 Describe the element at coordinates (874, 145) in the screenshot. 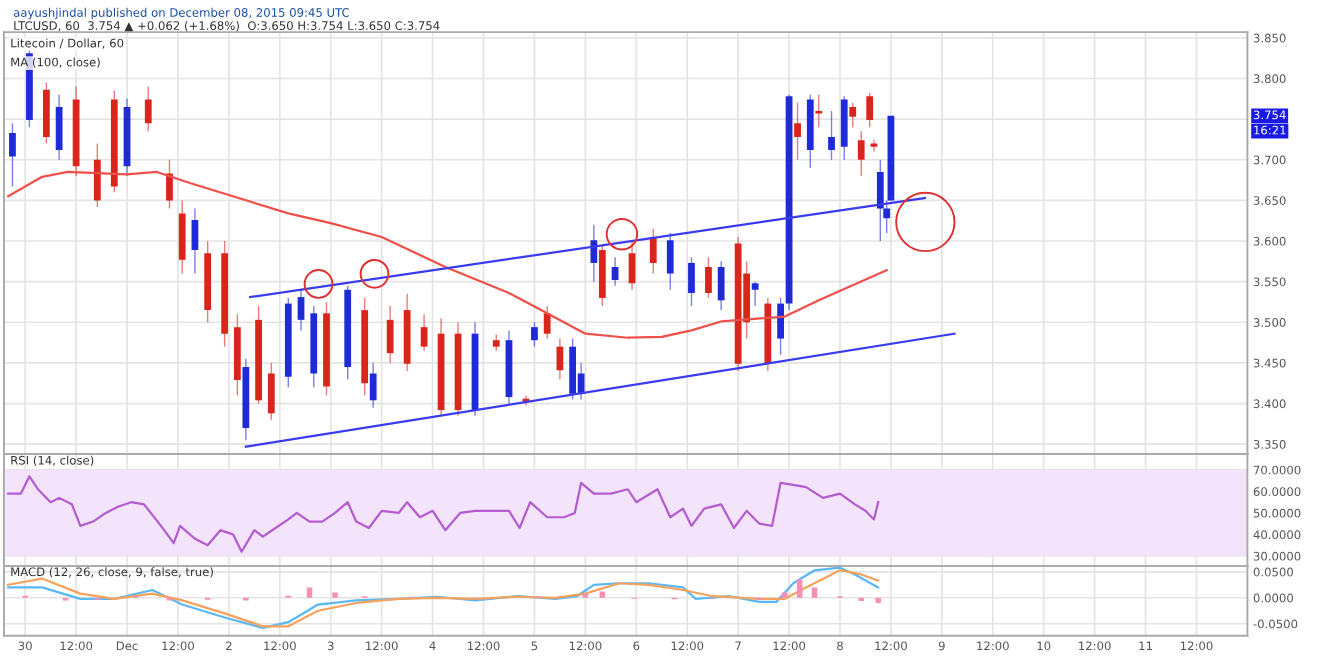

I see `candlestick` at that location.